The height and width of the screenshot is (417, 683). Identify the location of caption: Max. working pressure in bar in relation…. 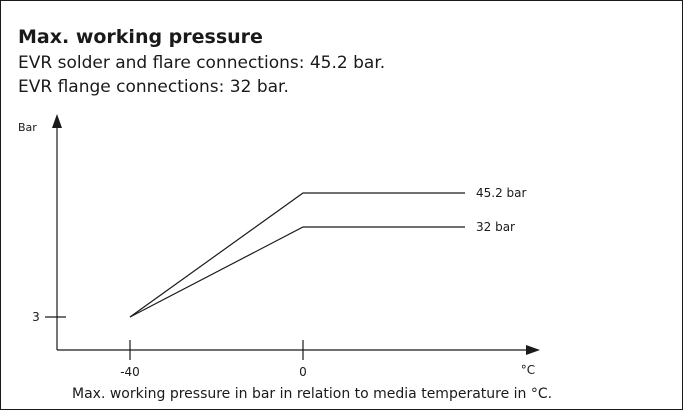
(312, 394).